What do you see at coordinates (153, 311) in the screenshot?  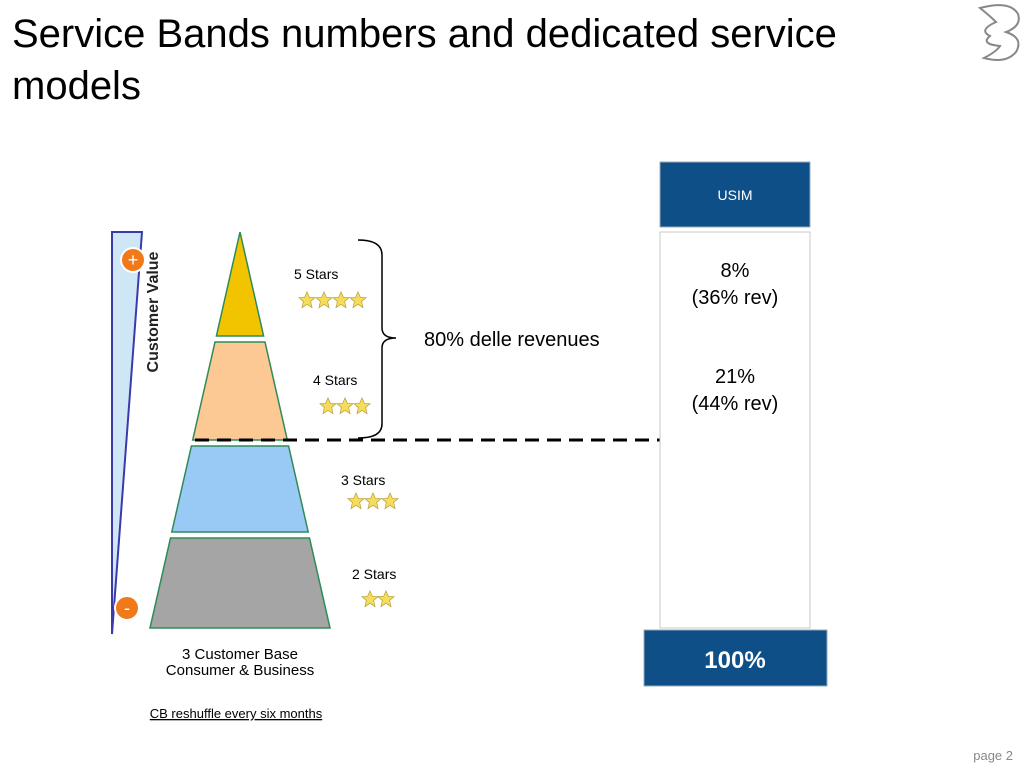 I see `axis-label: Customer Value` at bounding box center [153, 311].